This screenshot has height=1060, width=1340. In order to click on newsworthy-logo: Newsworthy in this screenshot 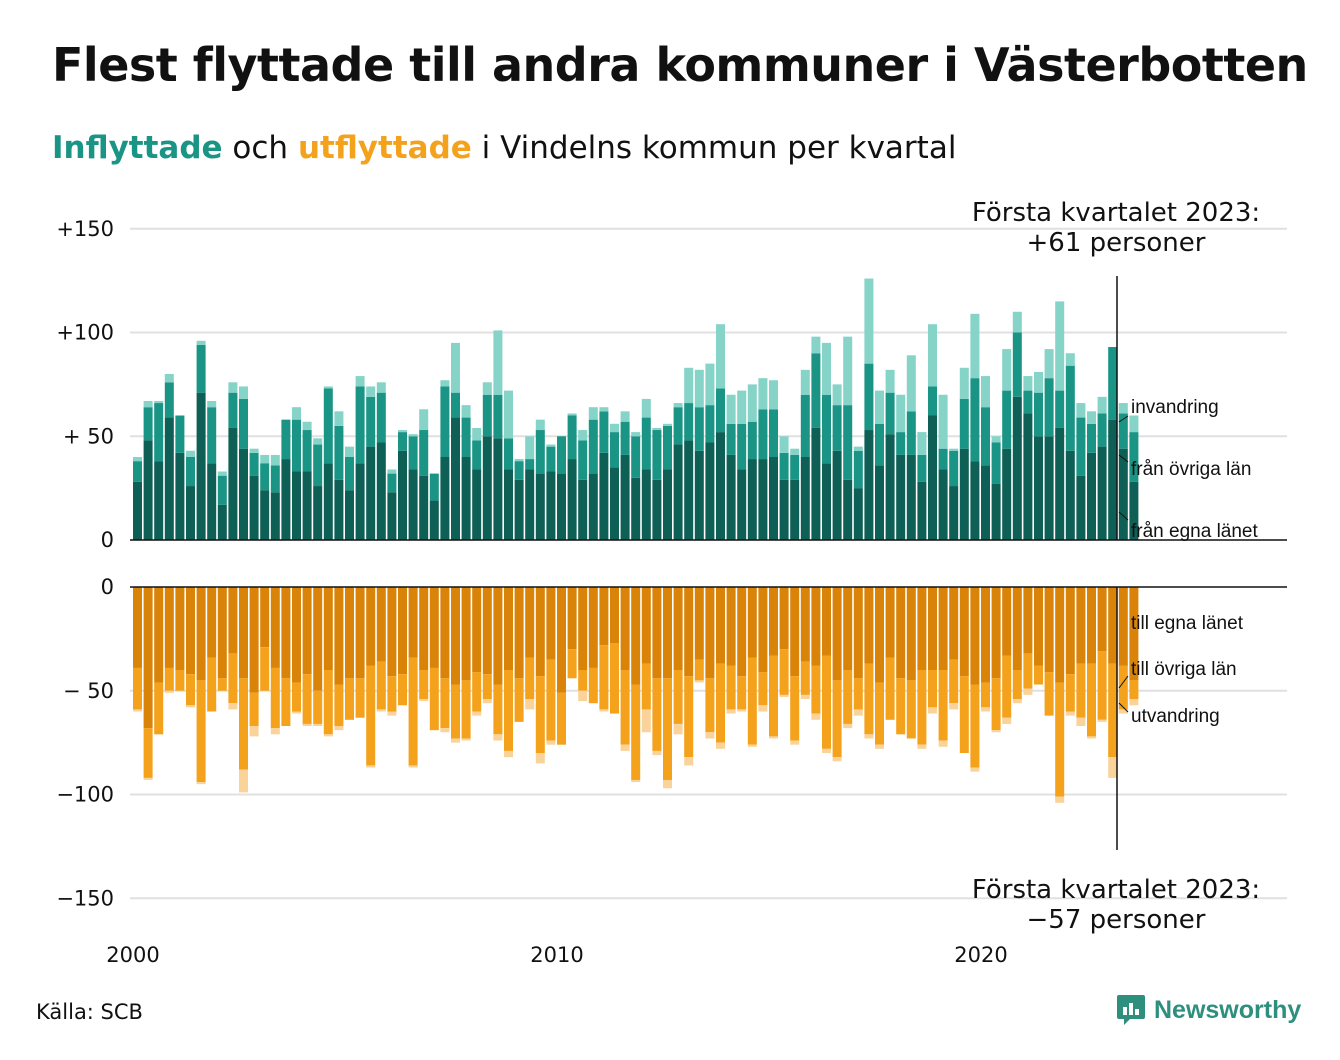, I will do `click(1208, 1010)`.